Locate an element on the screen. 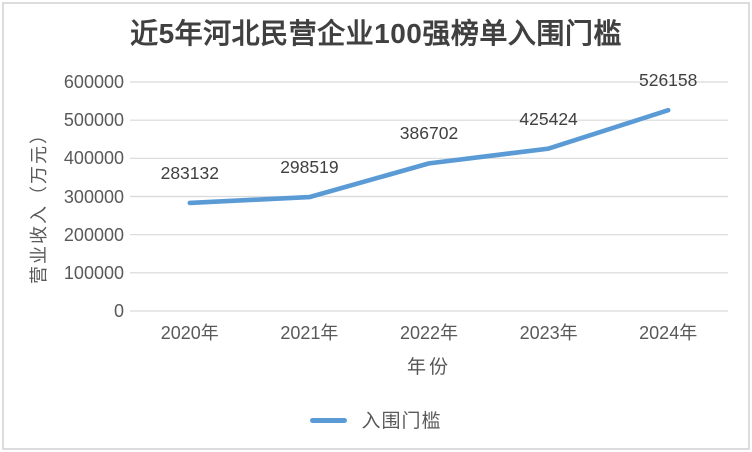  y-tick-label: 400000 is located at coordinates (93, 158).